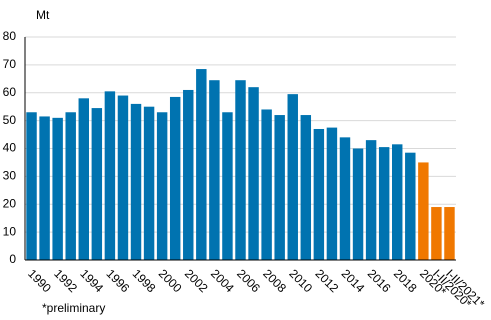 The image size is (491, 320). Describe the element at coordinates (222, 280) in the screenshot. I see `x-tick-label: 2004` at that location.